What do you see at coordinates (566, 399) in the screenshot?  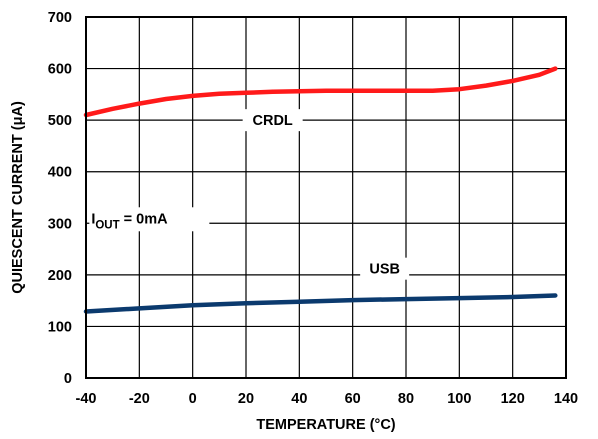 I see `x-tick-label: 140` at bounding box center [566, 399].